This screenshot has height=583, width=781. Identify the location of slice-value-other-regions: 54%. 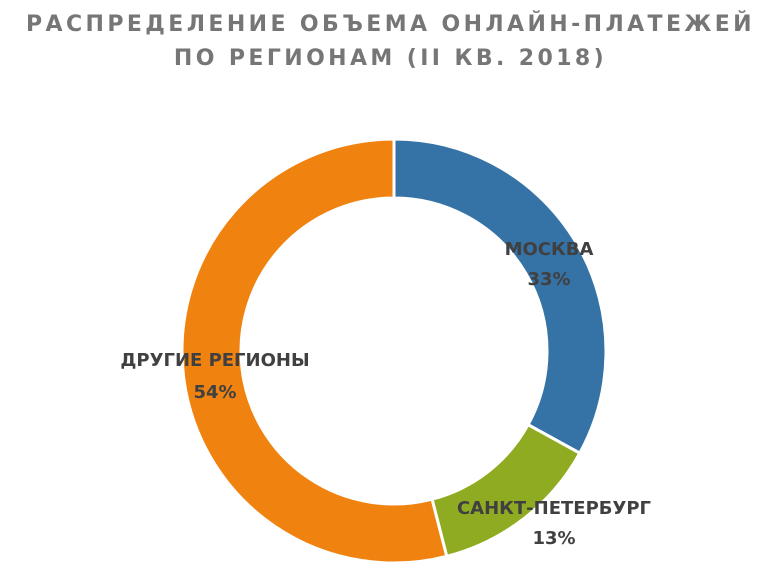
(214, 392).